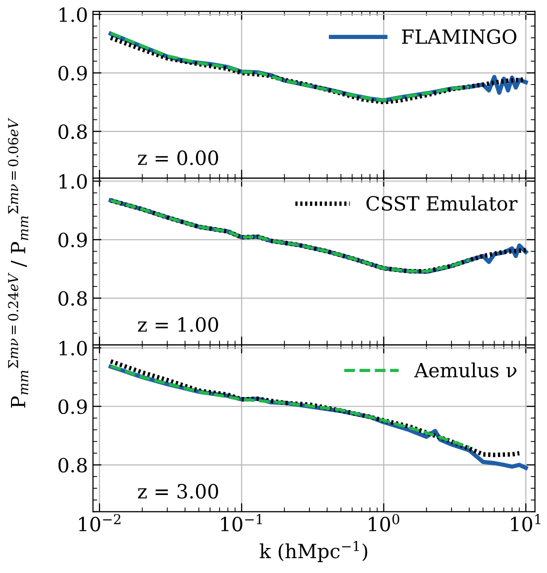 The width and height of the screenshot is (547, 573). I want to click on annotation: z = 1.00, so click(178, 324).